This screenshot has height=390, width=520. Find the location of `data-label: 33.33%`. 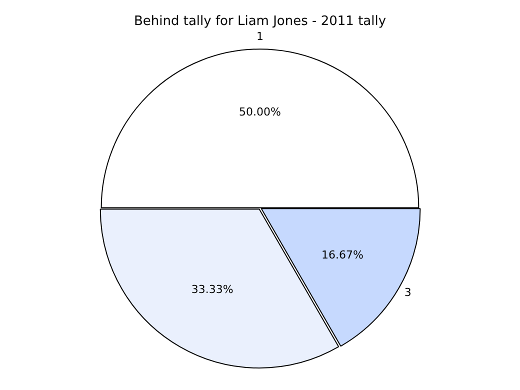

data-label: 33.33% is located at coordinates (212, 289).